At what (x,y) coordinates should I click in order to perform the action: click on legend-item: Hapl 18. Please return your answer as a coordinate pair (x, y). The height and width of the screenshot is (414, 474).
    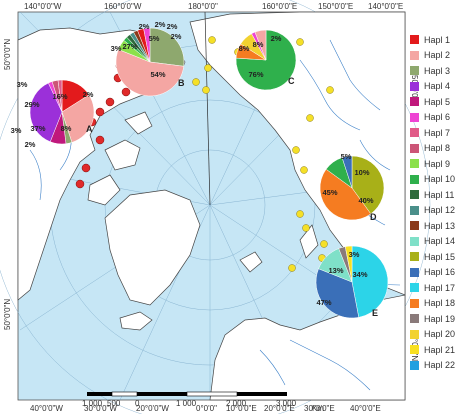
    Looking at the image, I should click on (442, 304).